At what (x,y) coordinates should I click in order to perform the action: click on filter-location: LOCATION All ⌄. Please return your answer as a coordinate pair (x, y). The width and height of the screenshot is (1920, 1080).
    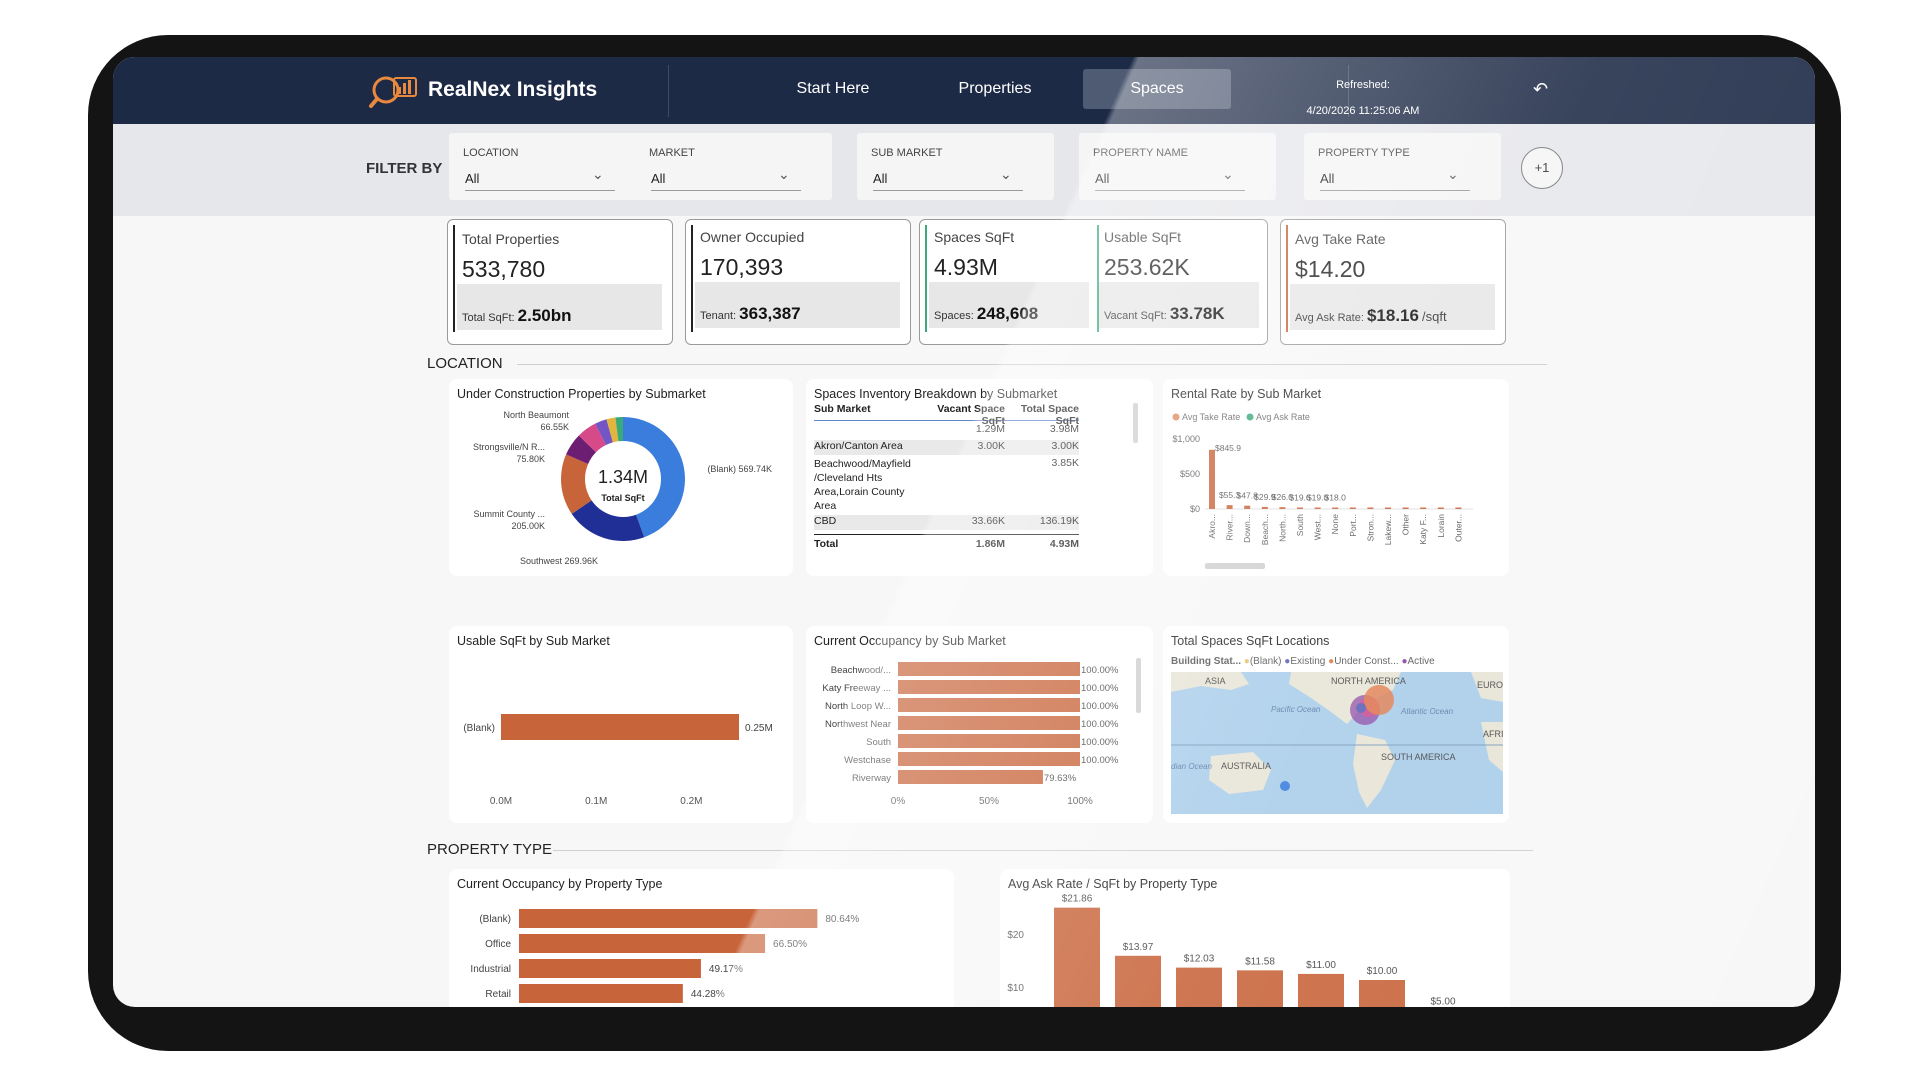
    Looking at the image, I should click on (547, 166).